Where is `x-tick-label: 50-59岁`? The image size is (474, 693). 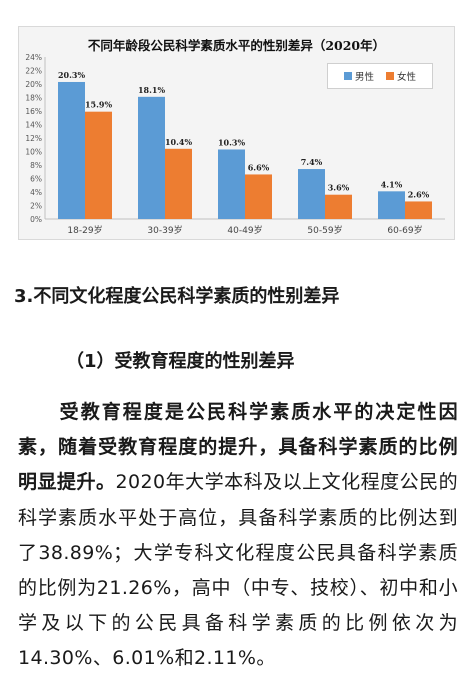 x-tick-label: 50-59岁 is located at coordinates (324, 230).